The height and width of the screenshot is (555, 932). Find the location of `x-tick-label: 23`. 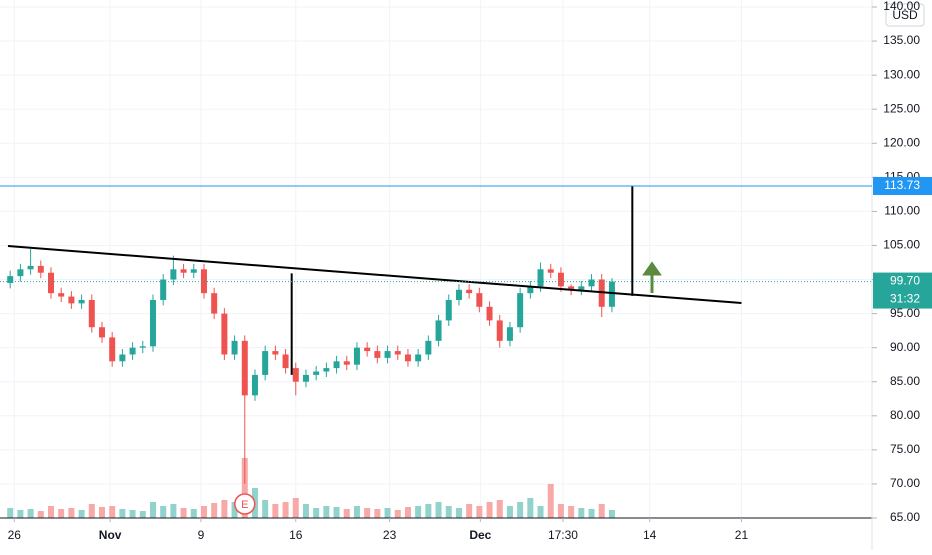

x-tick-label: 23 is located at coordinates (390, 535).